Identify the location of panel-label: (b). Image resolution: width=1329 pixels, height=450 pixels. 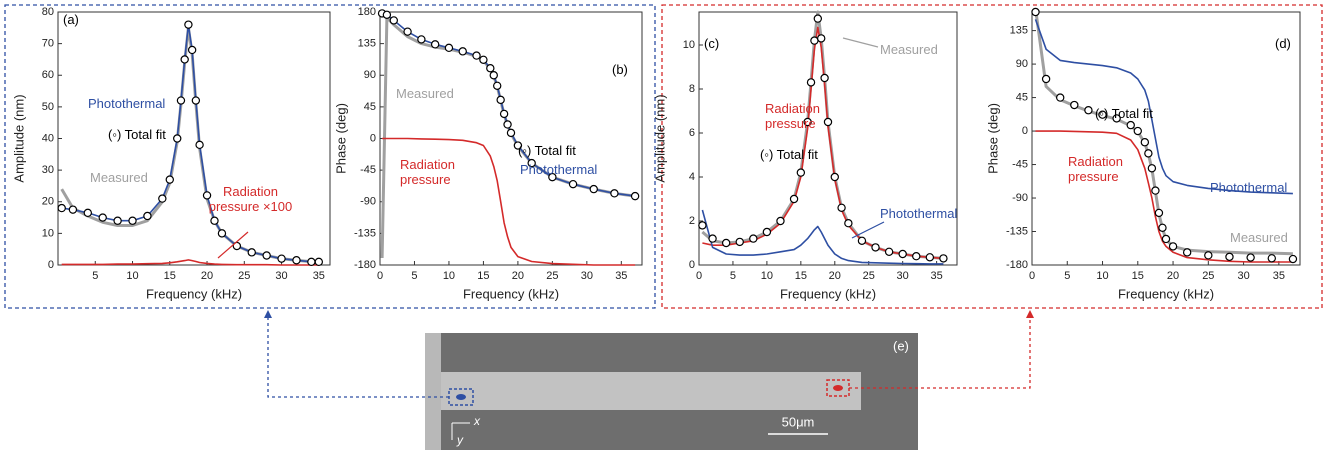
(620, 69).